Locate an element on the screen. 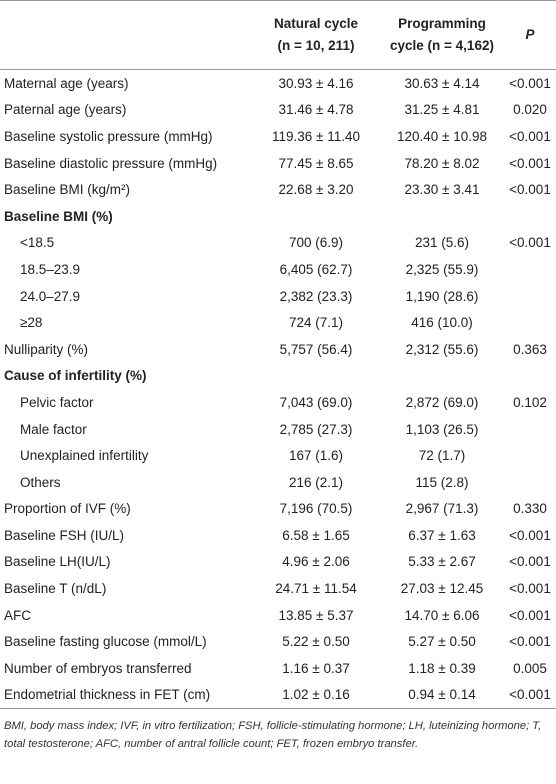 This screenshot has height=784, width=556. cell: 1.16 ± 0.37 is located at coordinates (316, 668).